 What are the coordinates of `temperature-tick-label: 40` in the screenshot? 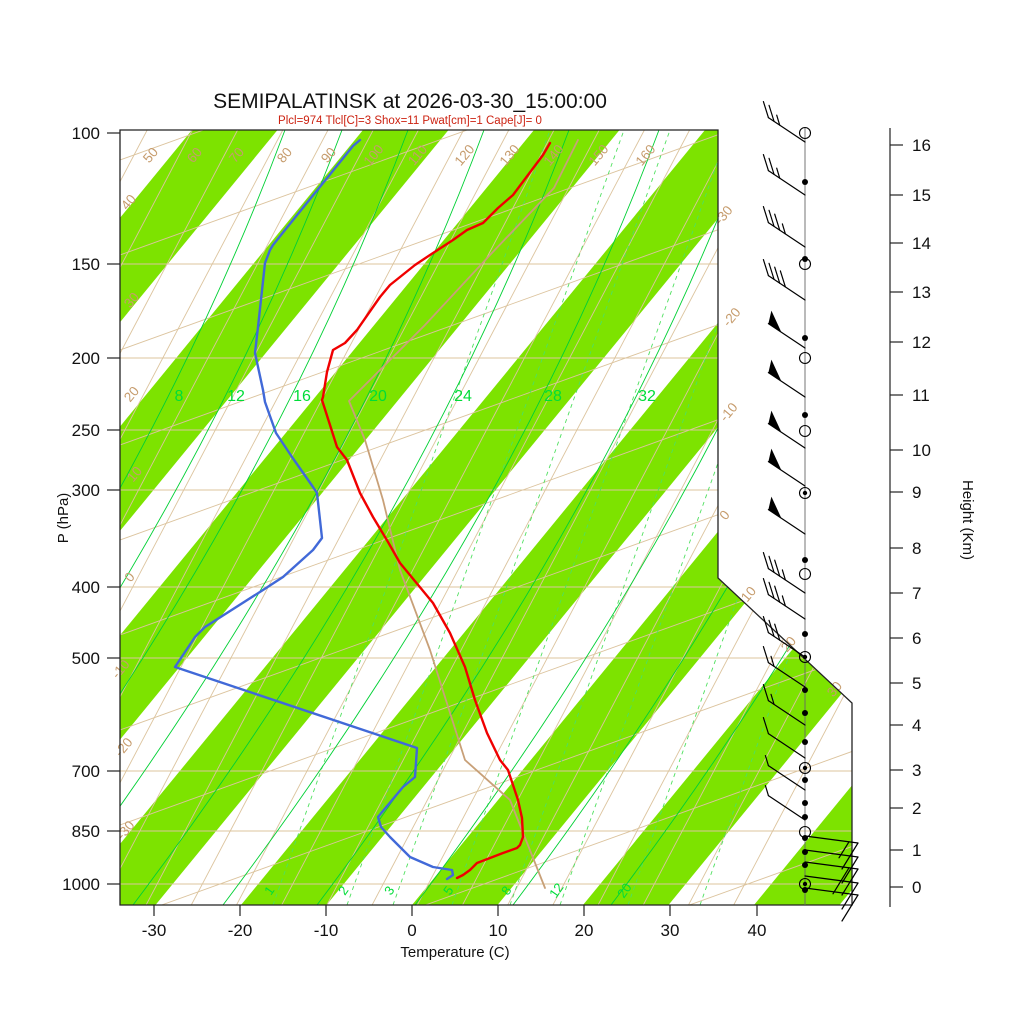 It's located at (757, 930).